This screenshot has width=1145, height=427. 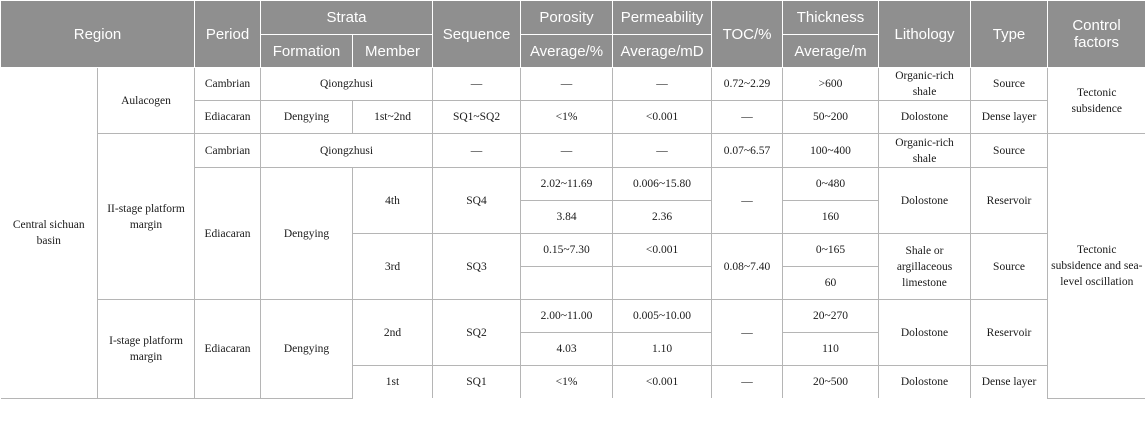 I want to click on porosity-average-cell: 3.84, so click(x=567, y=217).